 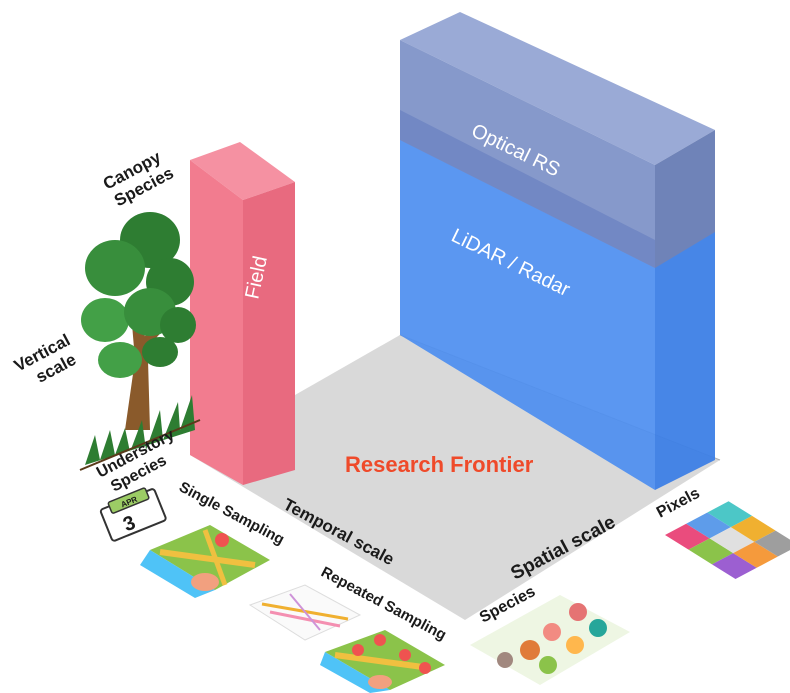 What do you see at coordinates (242, 313) in the screenshot?
I see `field-pillar` at bounding box center [242, 313].